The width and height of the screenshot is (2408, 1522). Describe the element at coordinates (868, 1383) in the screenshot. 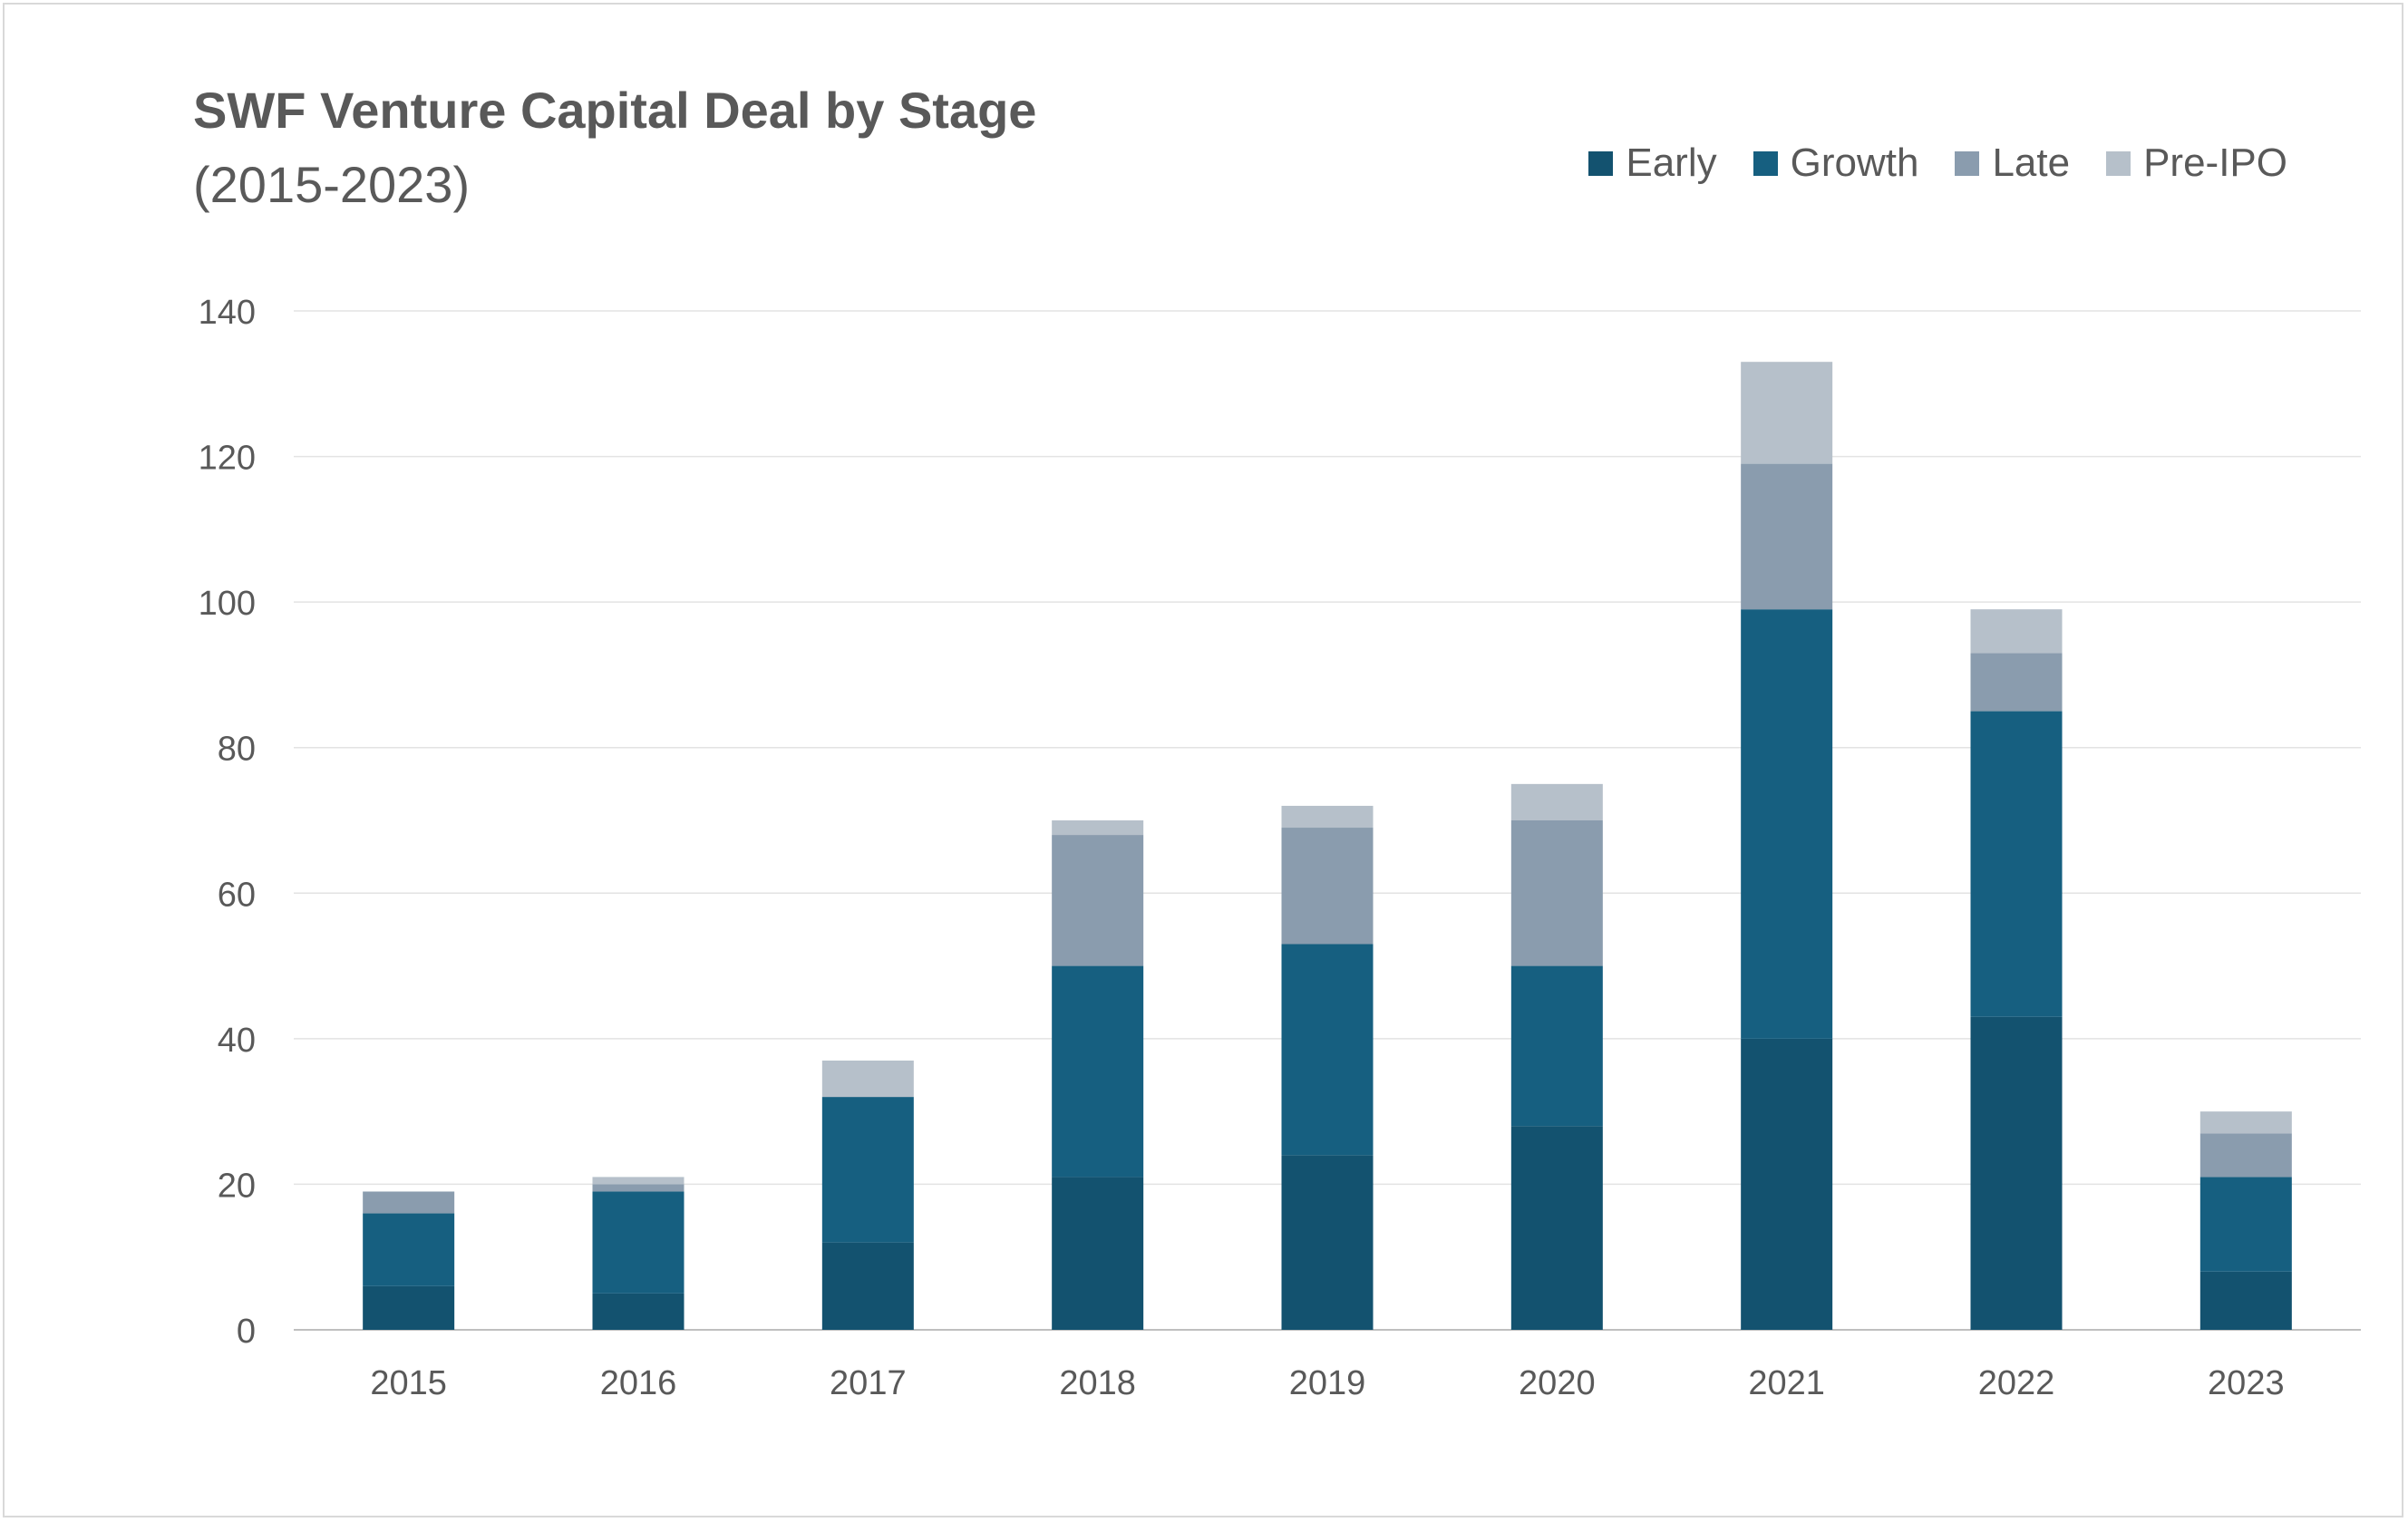

I see `x-tick-label: 2017` at that location.